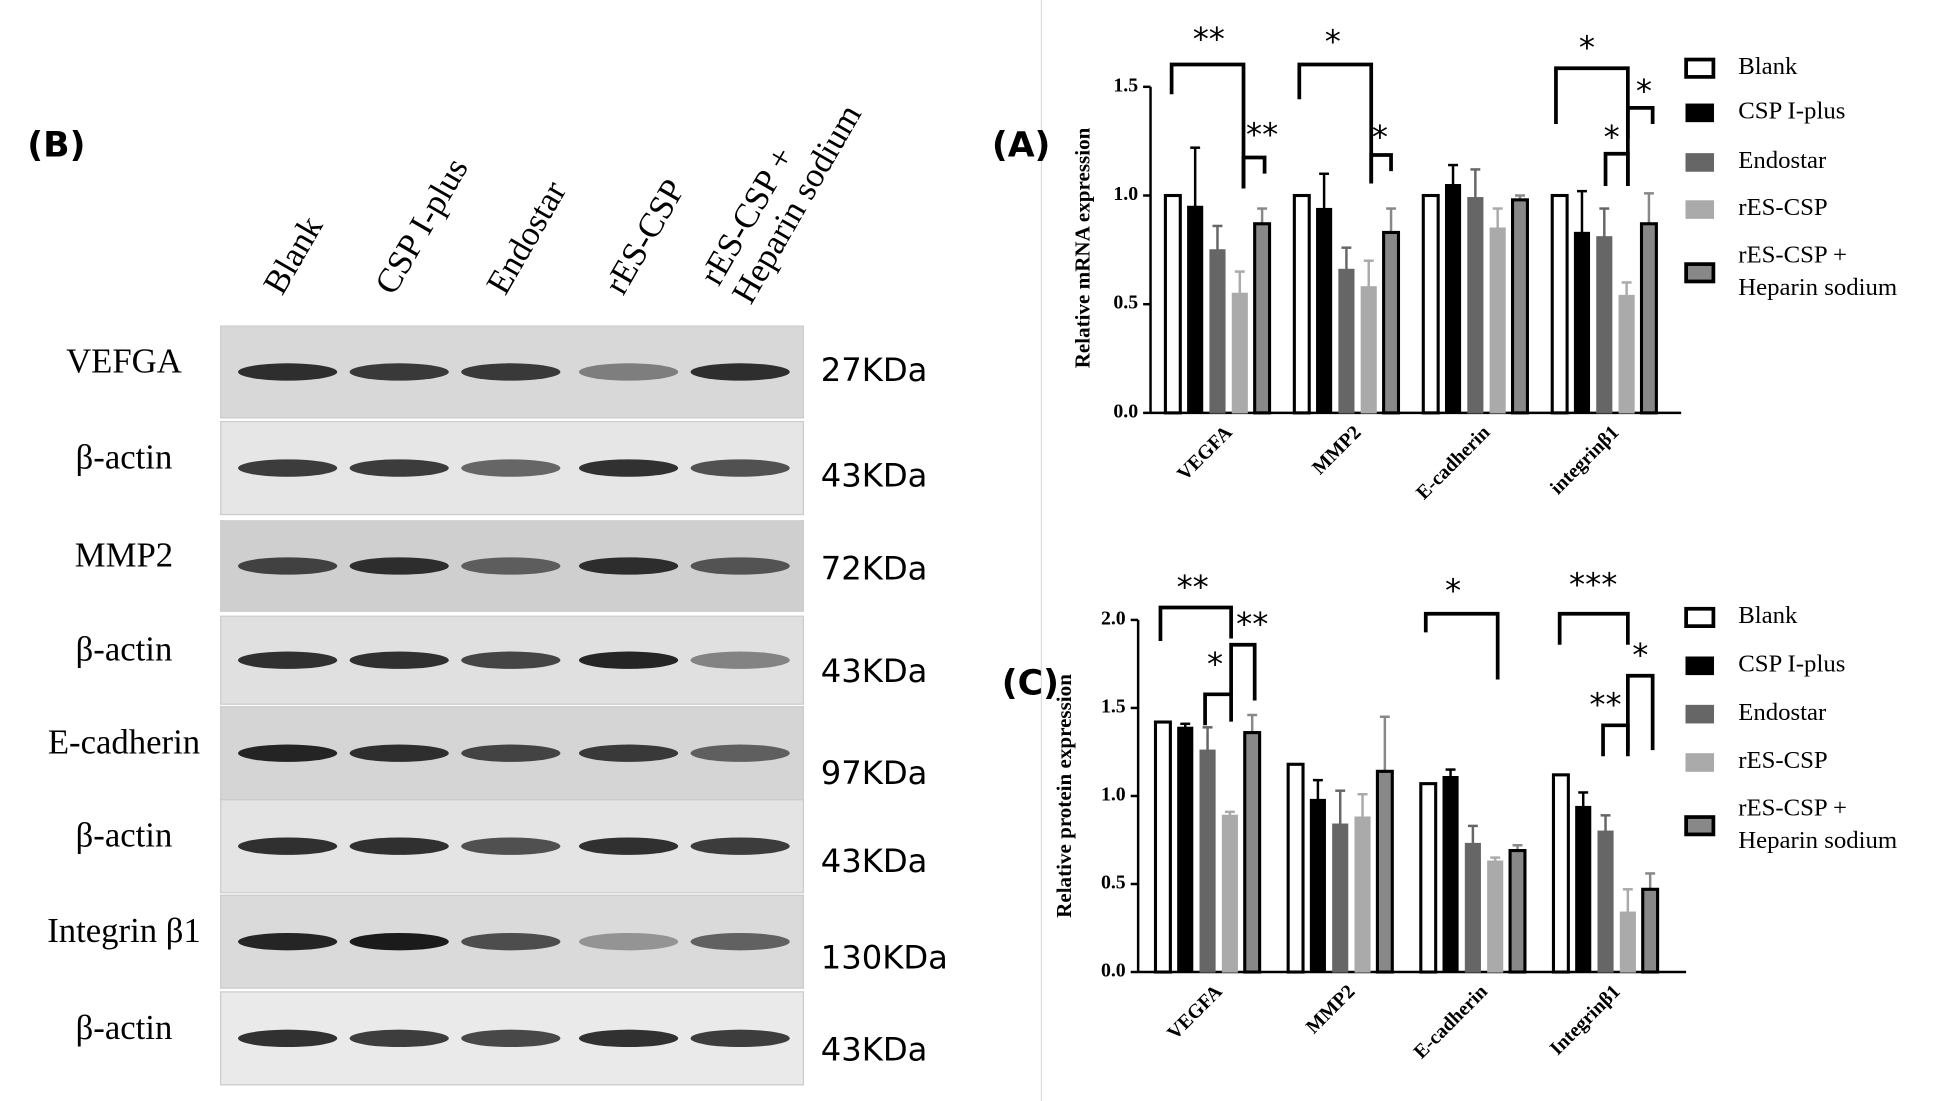 Image resolution: width=1944 pixels, height=1101 pixels. Describe the element at coordinates (1593, 584) in the screenshot. I see `significance-label: ***` at that location.